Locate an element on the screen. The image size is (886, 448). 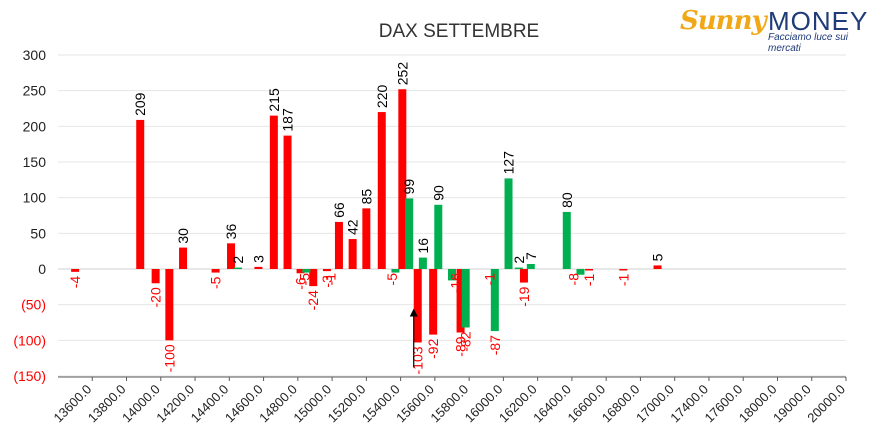
data-label: 80 is located at coordinates (567, 200).